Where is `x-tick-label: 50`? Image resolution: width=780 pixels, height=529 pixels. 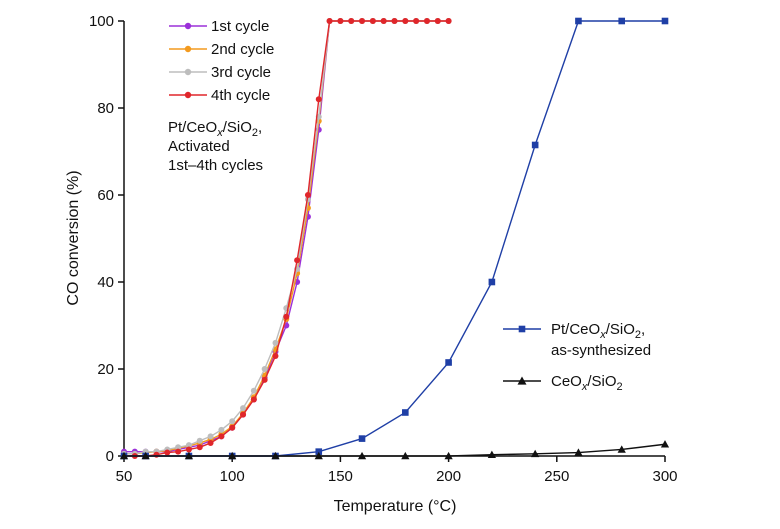 x-tick-label: 50 is located at coordinates (124, 476).